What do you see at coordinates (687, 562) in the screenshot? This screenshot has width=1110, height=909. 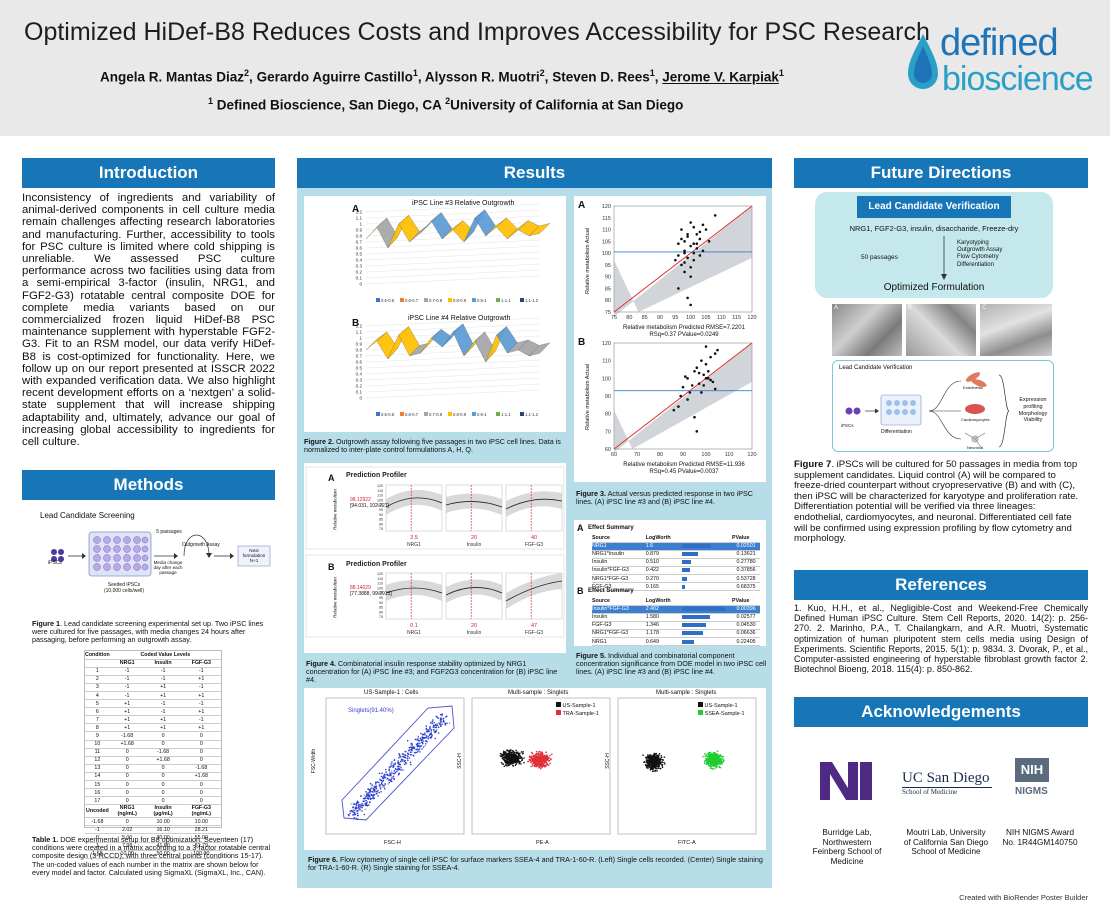 I see `logworth-bar` at bounding box center [687, 562].